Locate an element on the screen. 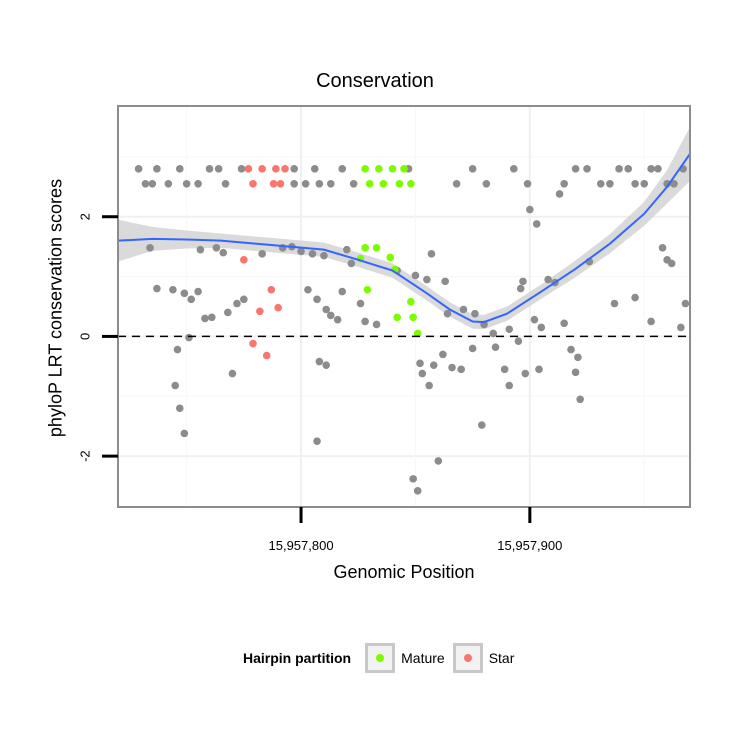 Image resolution: width=750 pixels, height=750 pixels. legend-label-mature: Mature is located at coordinates (423, 658).